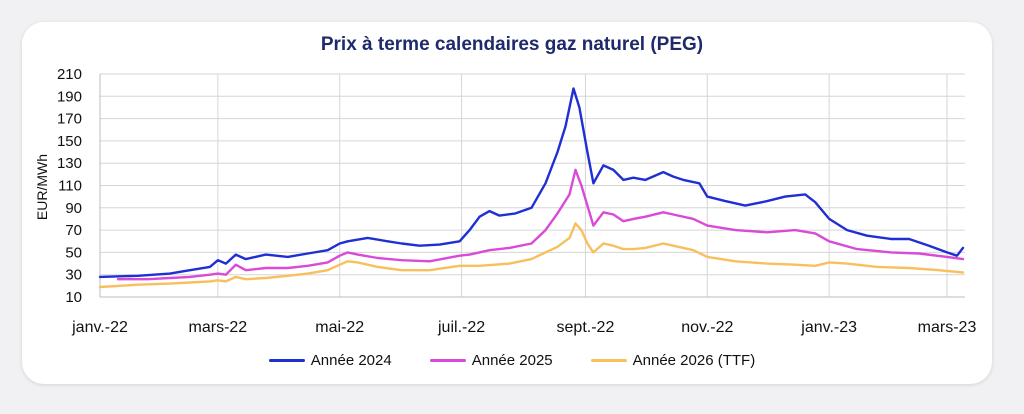 This screenshot has height=414, width=1024. What do you see at coordinates (608, 360) in the screenshot?
I see `legend-swatch-2026` at bounding box center [608, 360].